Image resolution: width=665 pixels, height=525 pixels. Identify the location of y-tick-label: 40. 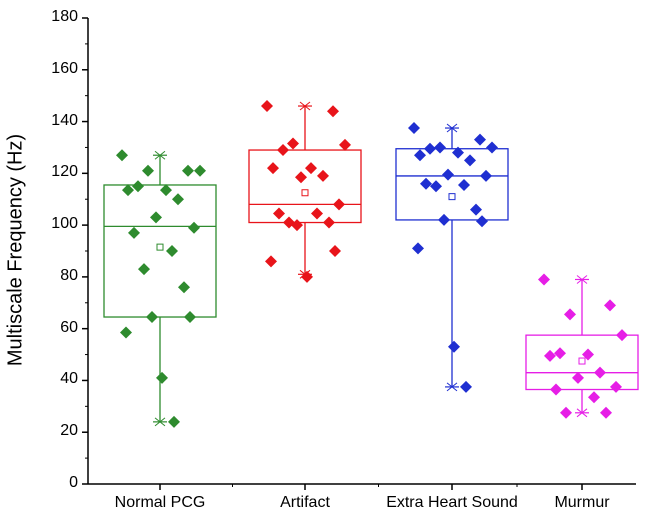
(69, 379).